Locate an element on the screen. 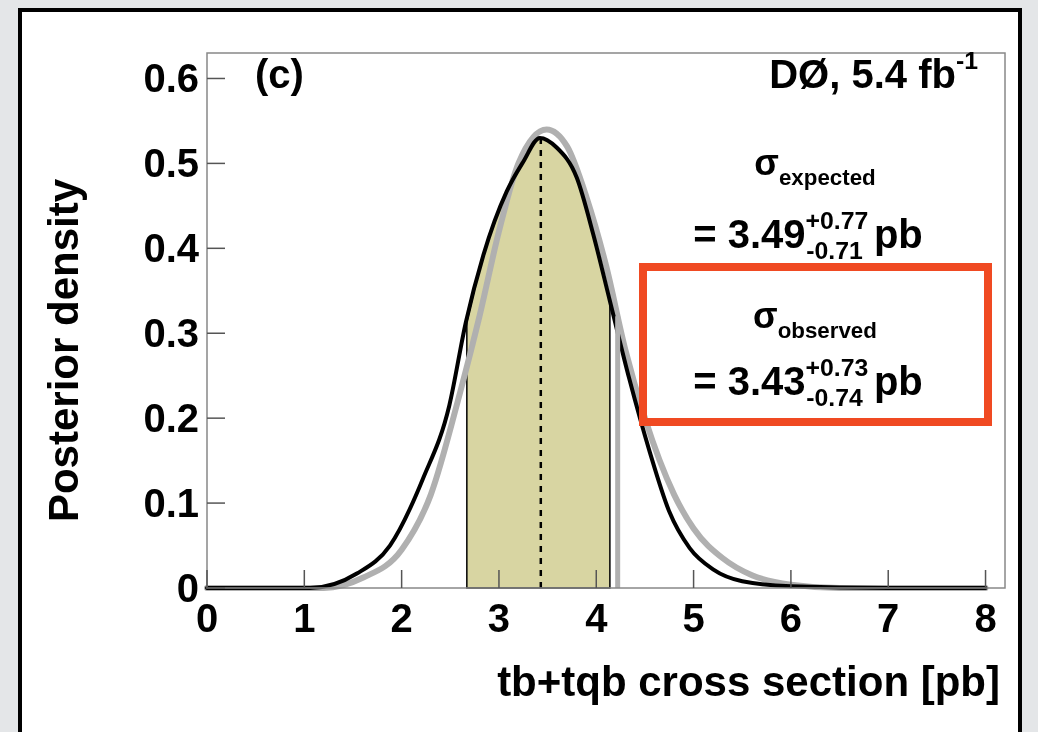  x-axis-title: tb+tqb cross section [pb] is located at coordinates (748, 681).